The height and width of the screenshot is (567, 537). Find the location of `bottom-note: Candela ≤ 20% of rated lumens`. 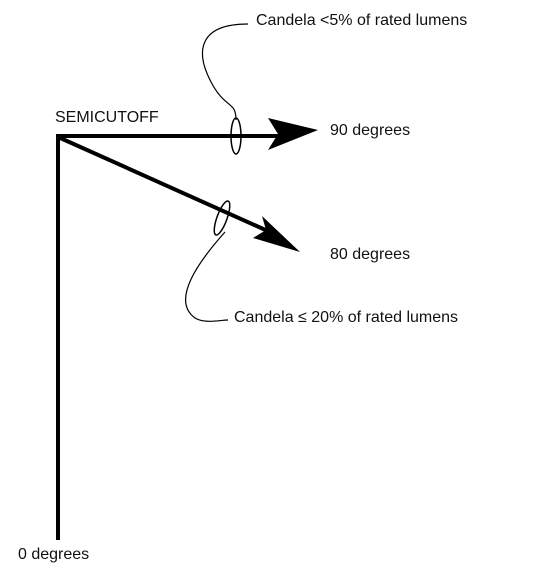

bottom-note: Candela ≤ 20% of rated lumens is located at coordinates (346, 317).